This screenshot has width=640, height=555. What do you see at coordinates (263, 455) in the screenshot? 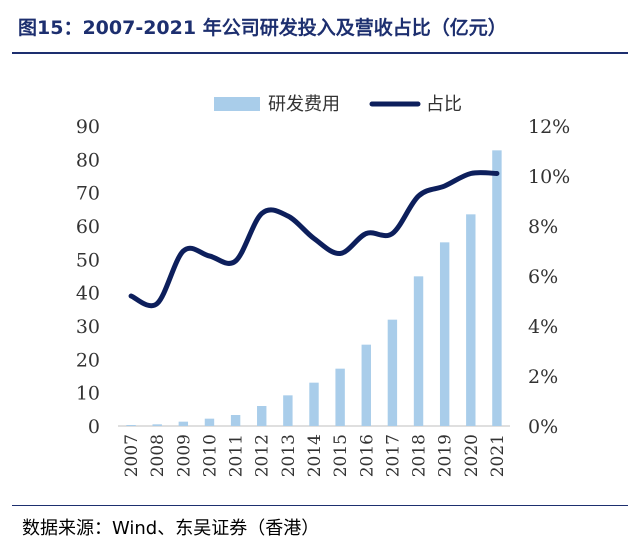
I see `x-tick-label: 2012` at bounding box center [263, 455].